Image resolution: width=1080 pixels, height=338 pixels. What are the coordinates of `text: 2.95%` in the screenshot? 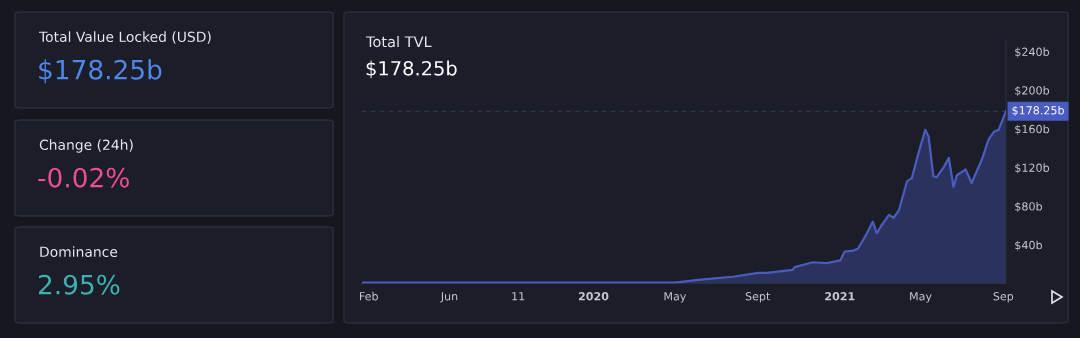 It's located at (79, 284).